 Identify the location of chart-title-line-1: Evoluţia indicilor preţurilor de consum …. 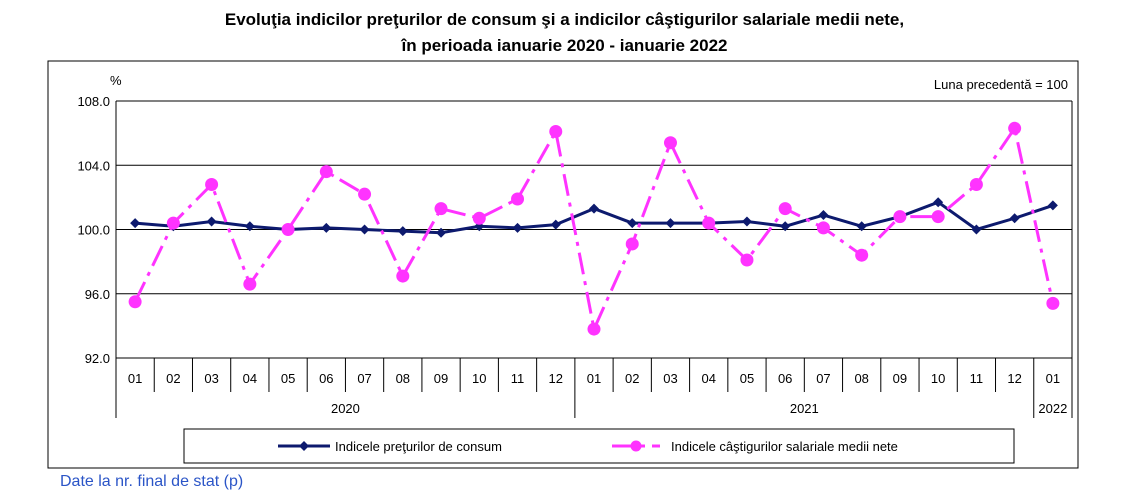
(564, 19).